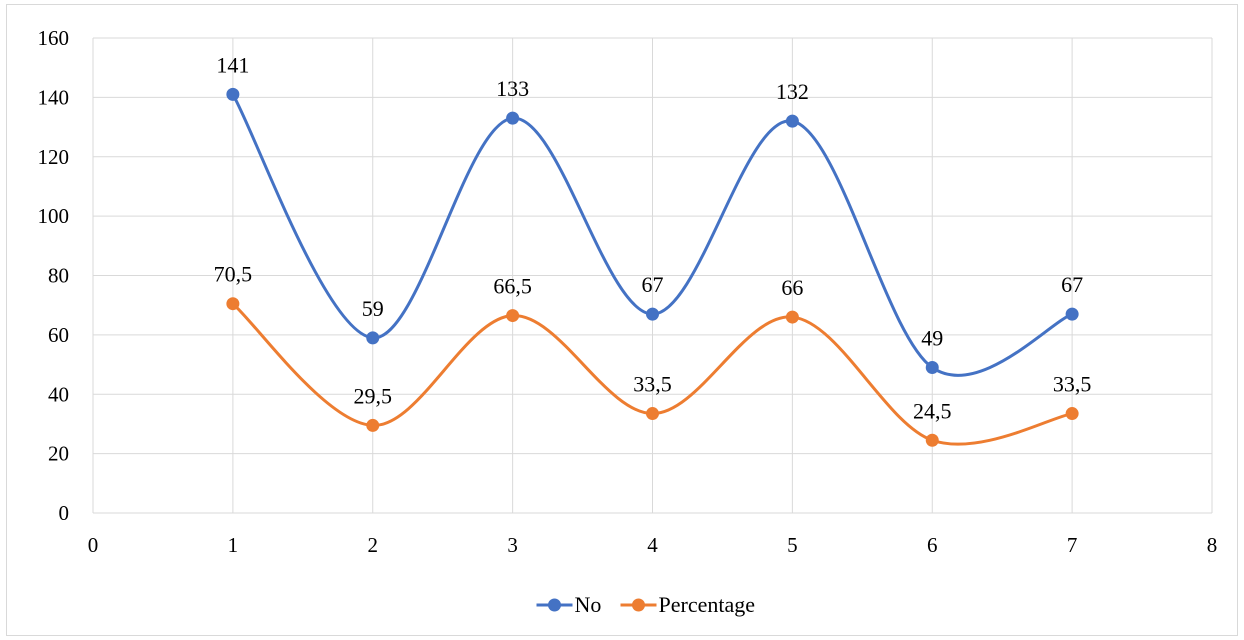 The image size is (1244, 640). I want to click on y-tick-label: 160, so click(54, 38).